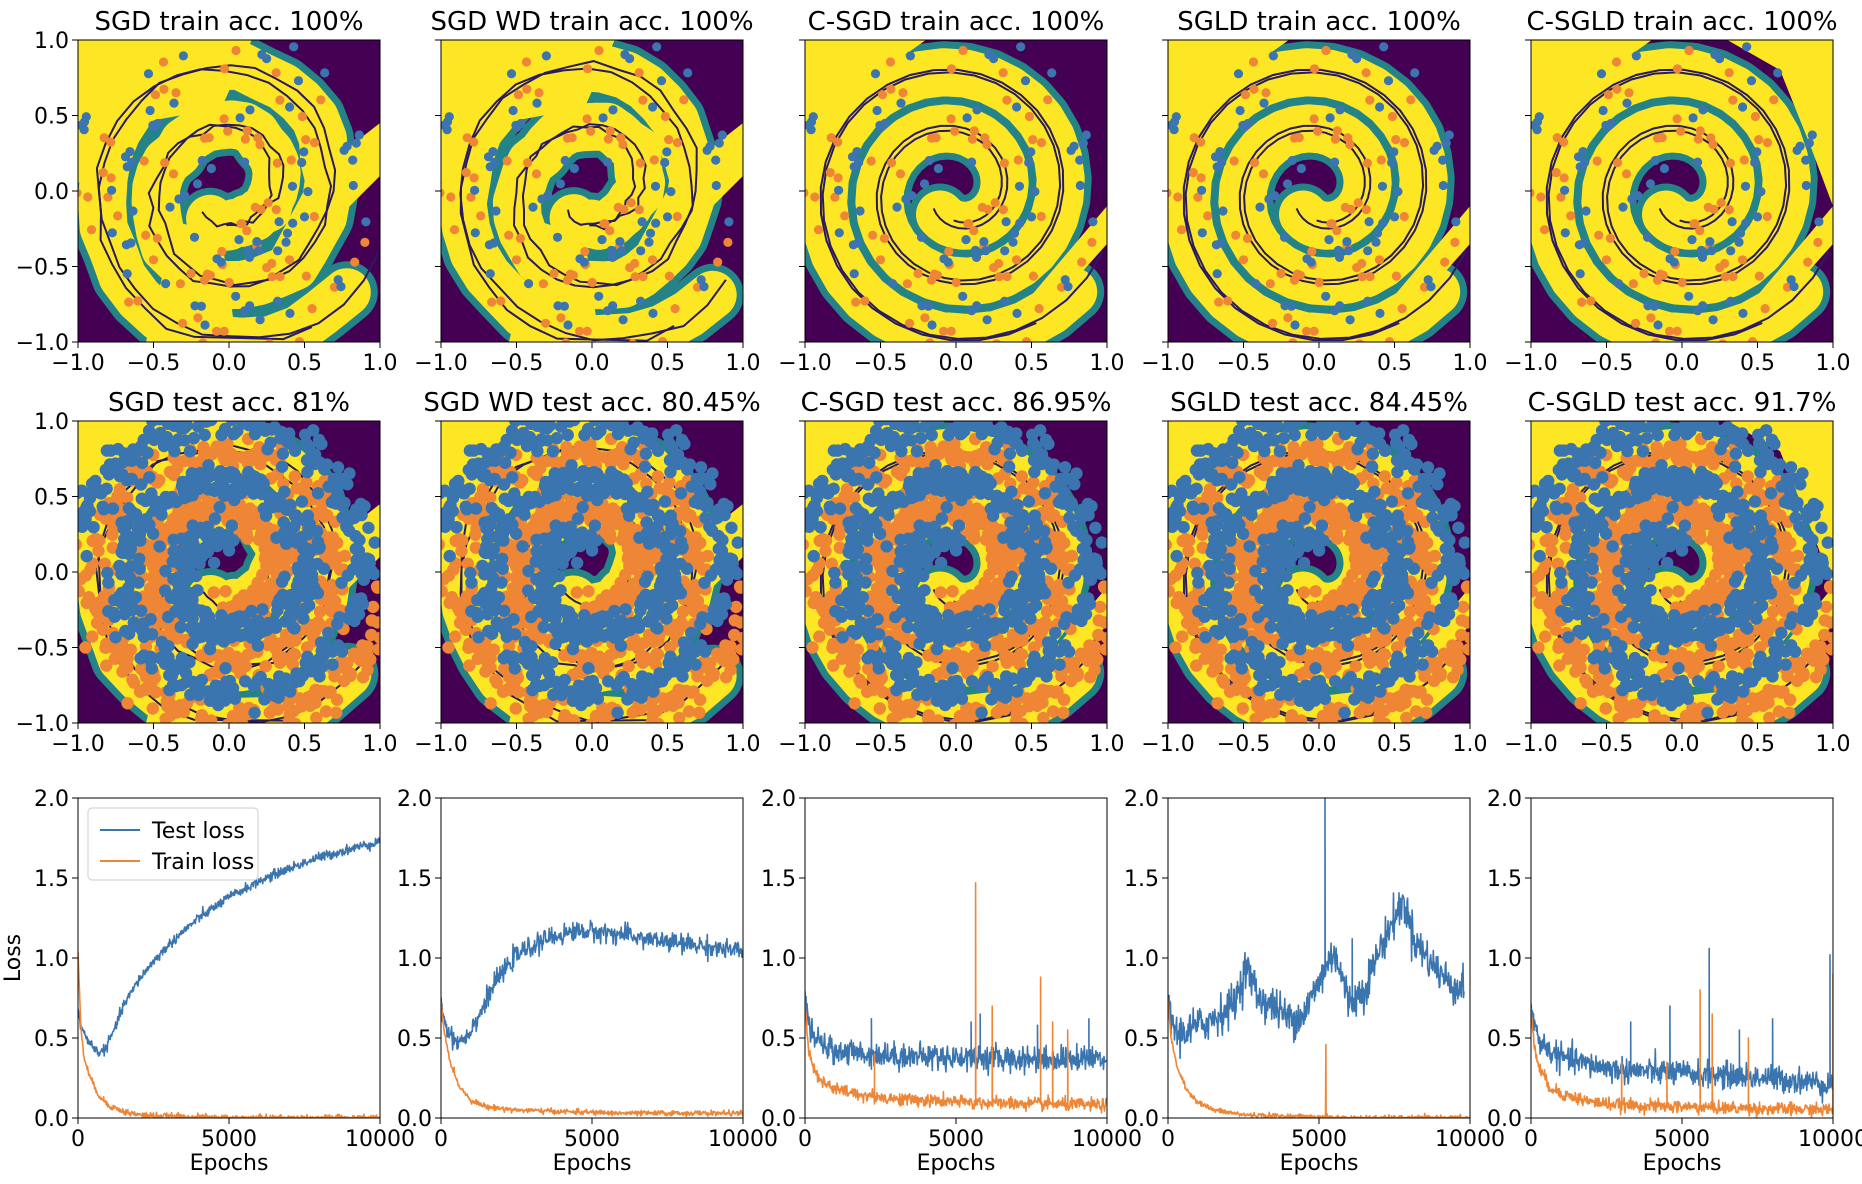  Describe the element at coordinates (153, 363) in the screenshot. I see `x-tick-label: −0.5` at that location.